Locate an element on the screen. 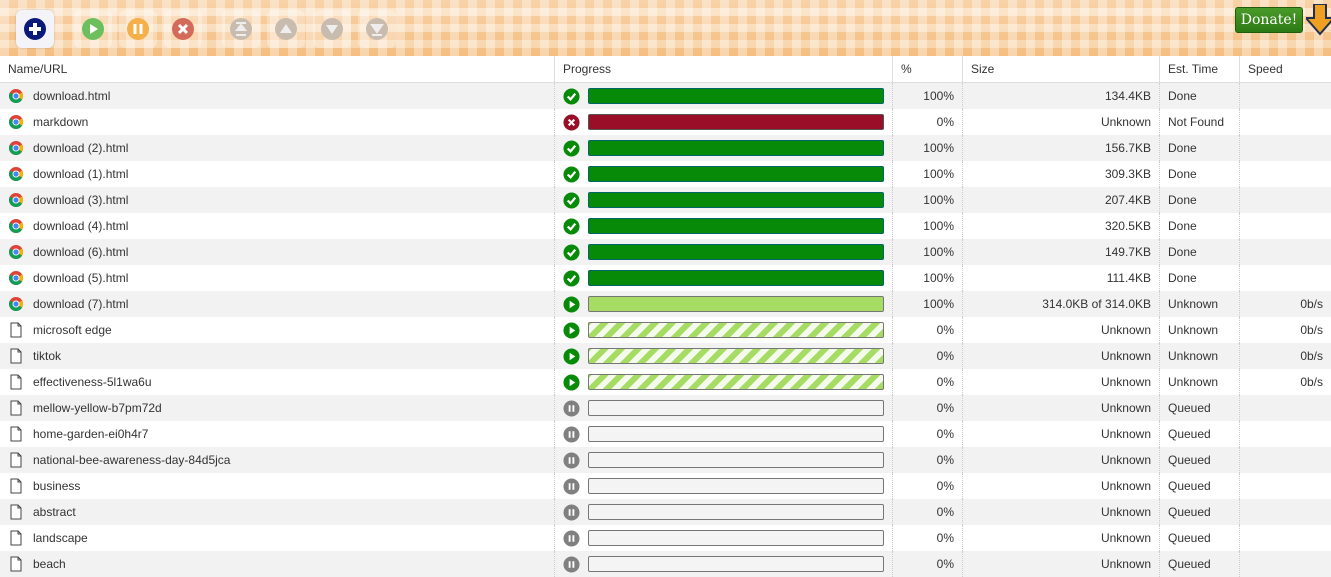  table-row: tiktok 0% Unknown Unknown 0b/s is located at coordinates (665, 356).